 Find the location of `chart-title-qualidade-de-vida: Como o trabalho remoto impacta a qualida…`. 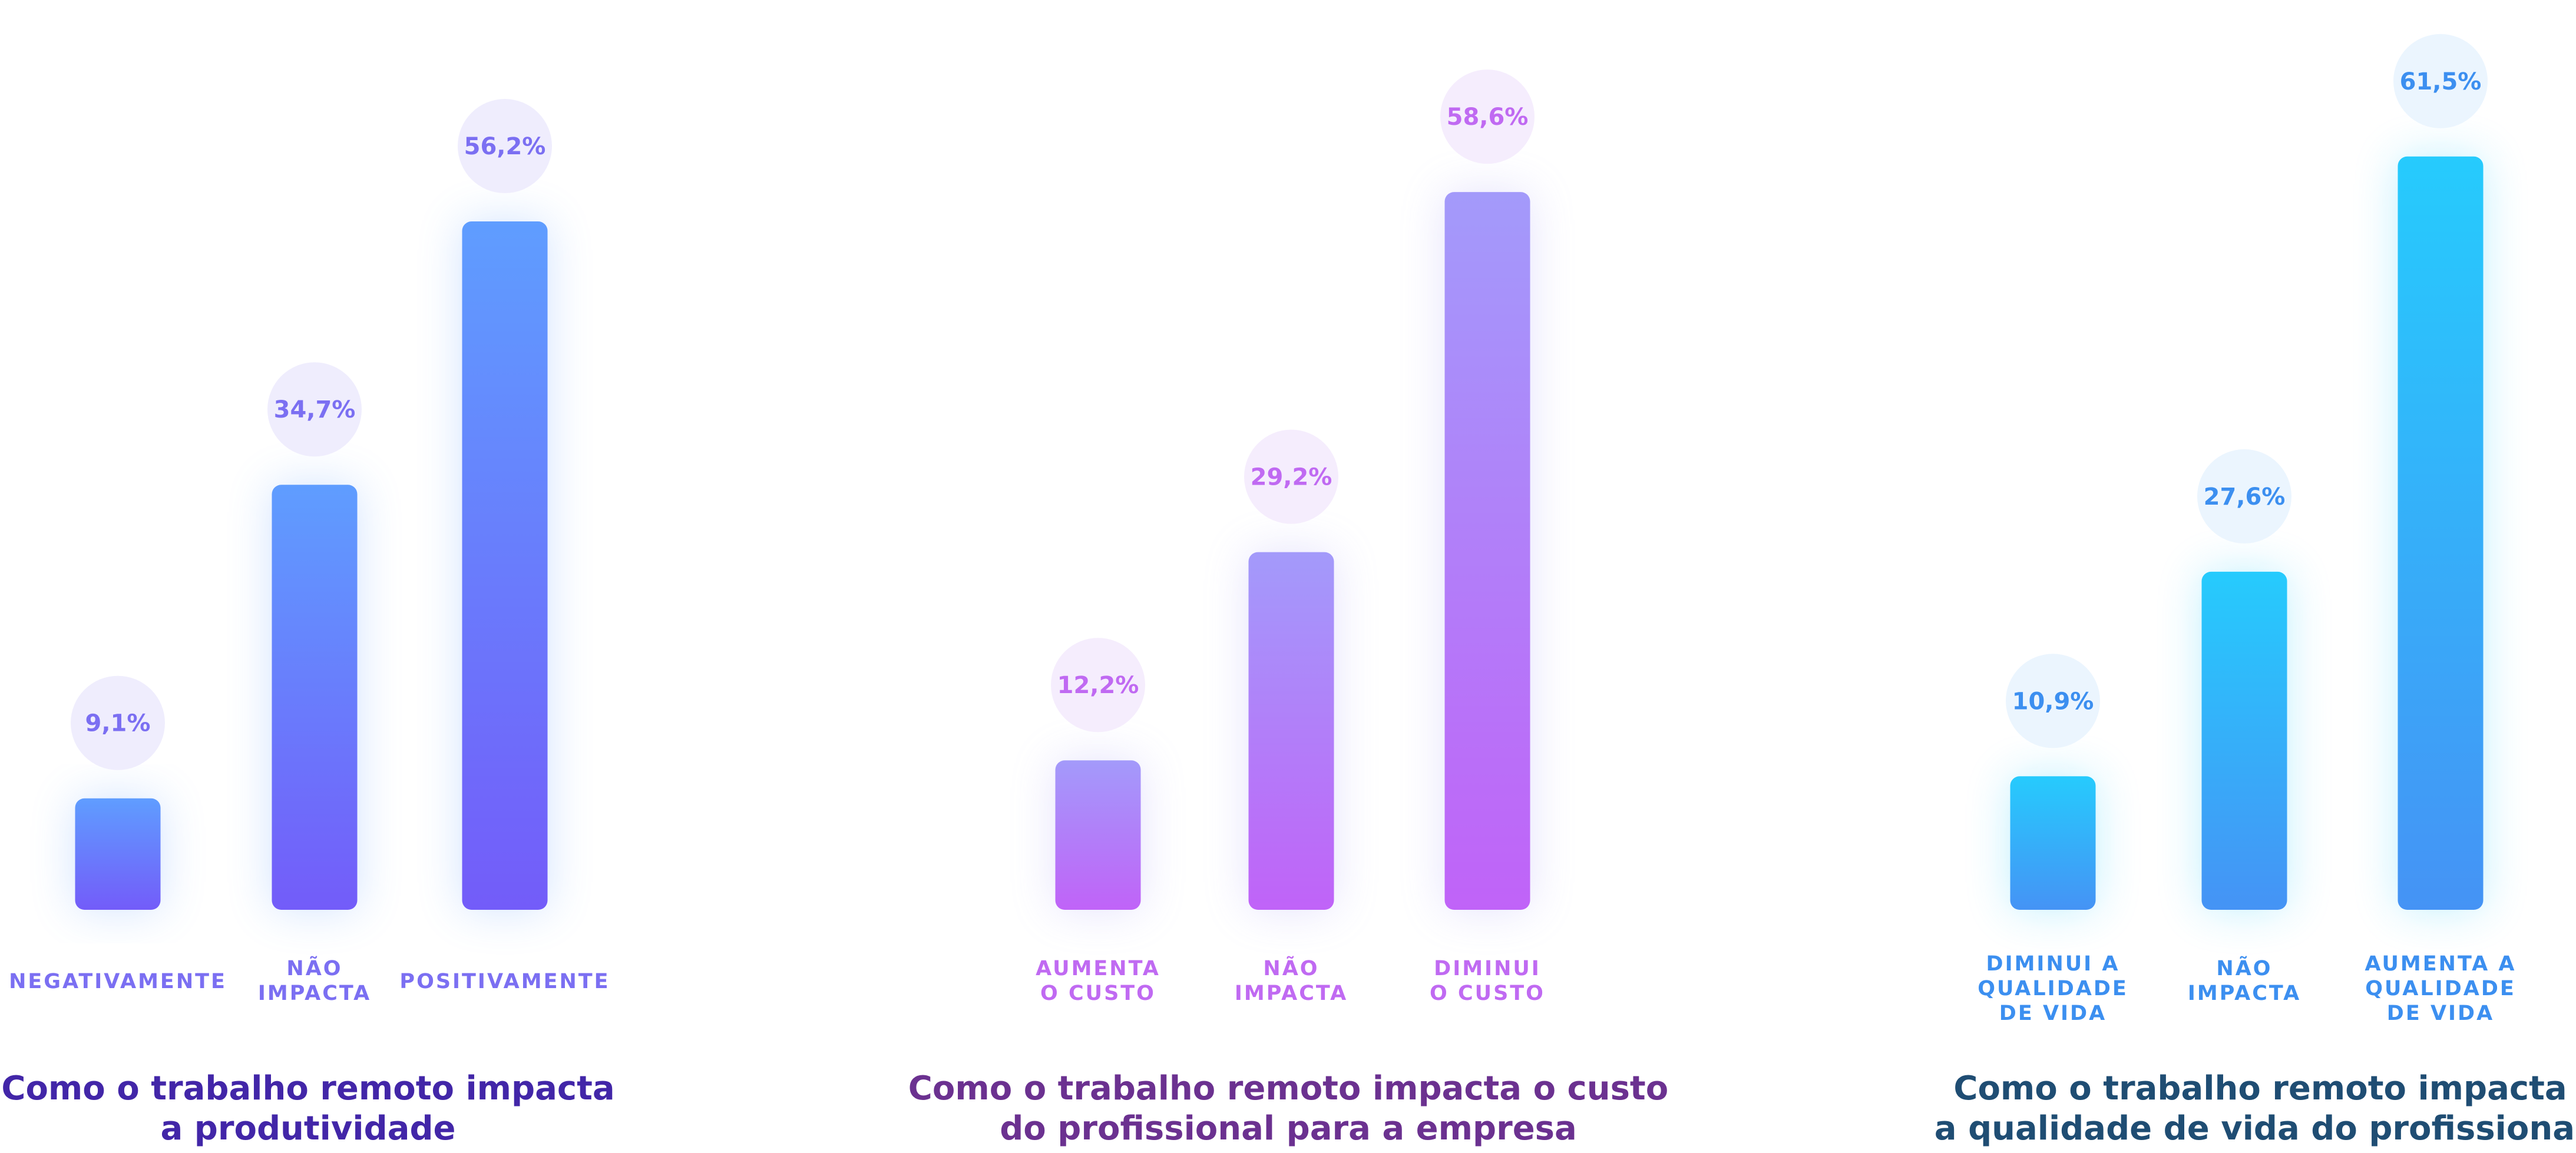

chart-title-qualidade-de-vida: Como o trabalho remoto impacta a qualida… is located at coordinates (2255, 1108).